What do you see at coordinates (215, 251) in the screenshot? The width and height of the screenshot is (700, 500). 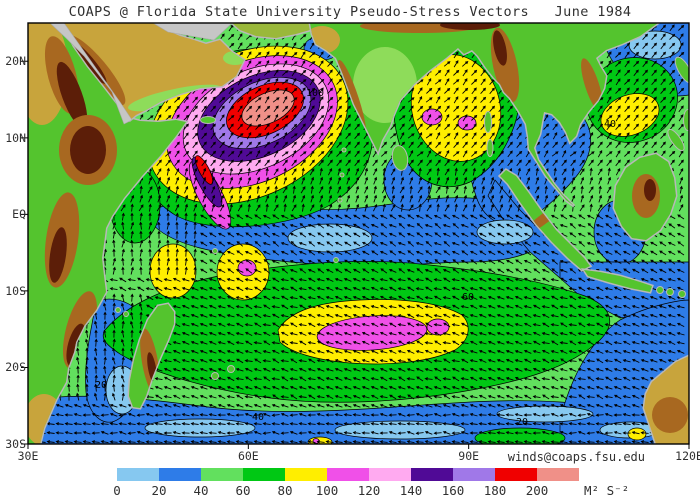 I see `seychelles` at bounding box center [215, 251].